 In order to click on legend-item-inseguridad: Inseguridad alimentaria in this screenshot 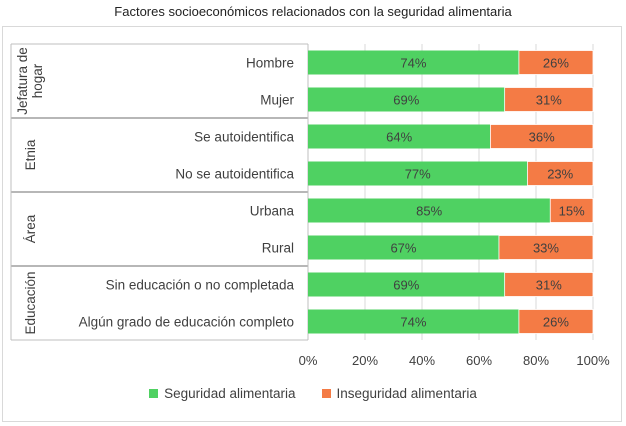, I will do `click(399, 393)`.